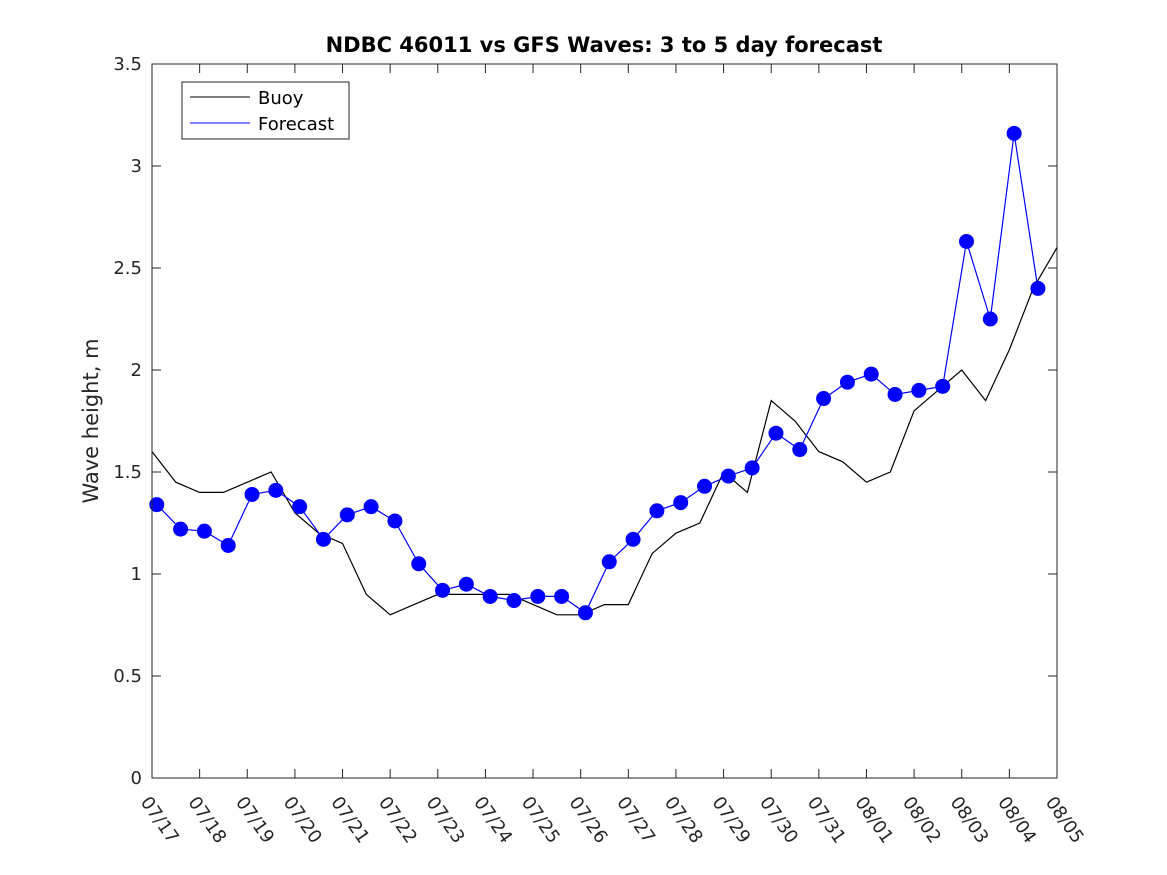 The height and width of the screenshot is (875, 1167). What do you see at coordinates (1064, 820) in the screenshot?
I see `x-tick-label: 08/05` at bounding box center [1064, 820].